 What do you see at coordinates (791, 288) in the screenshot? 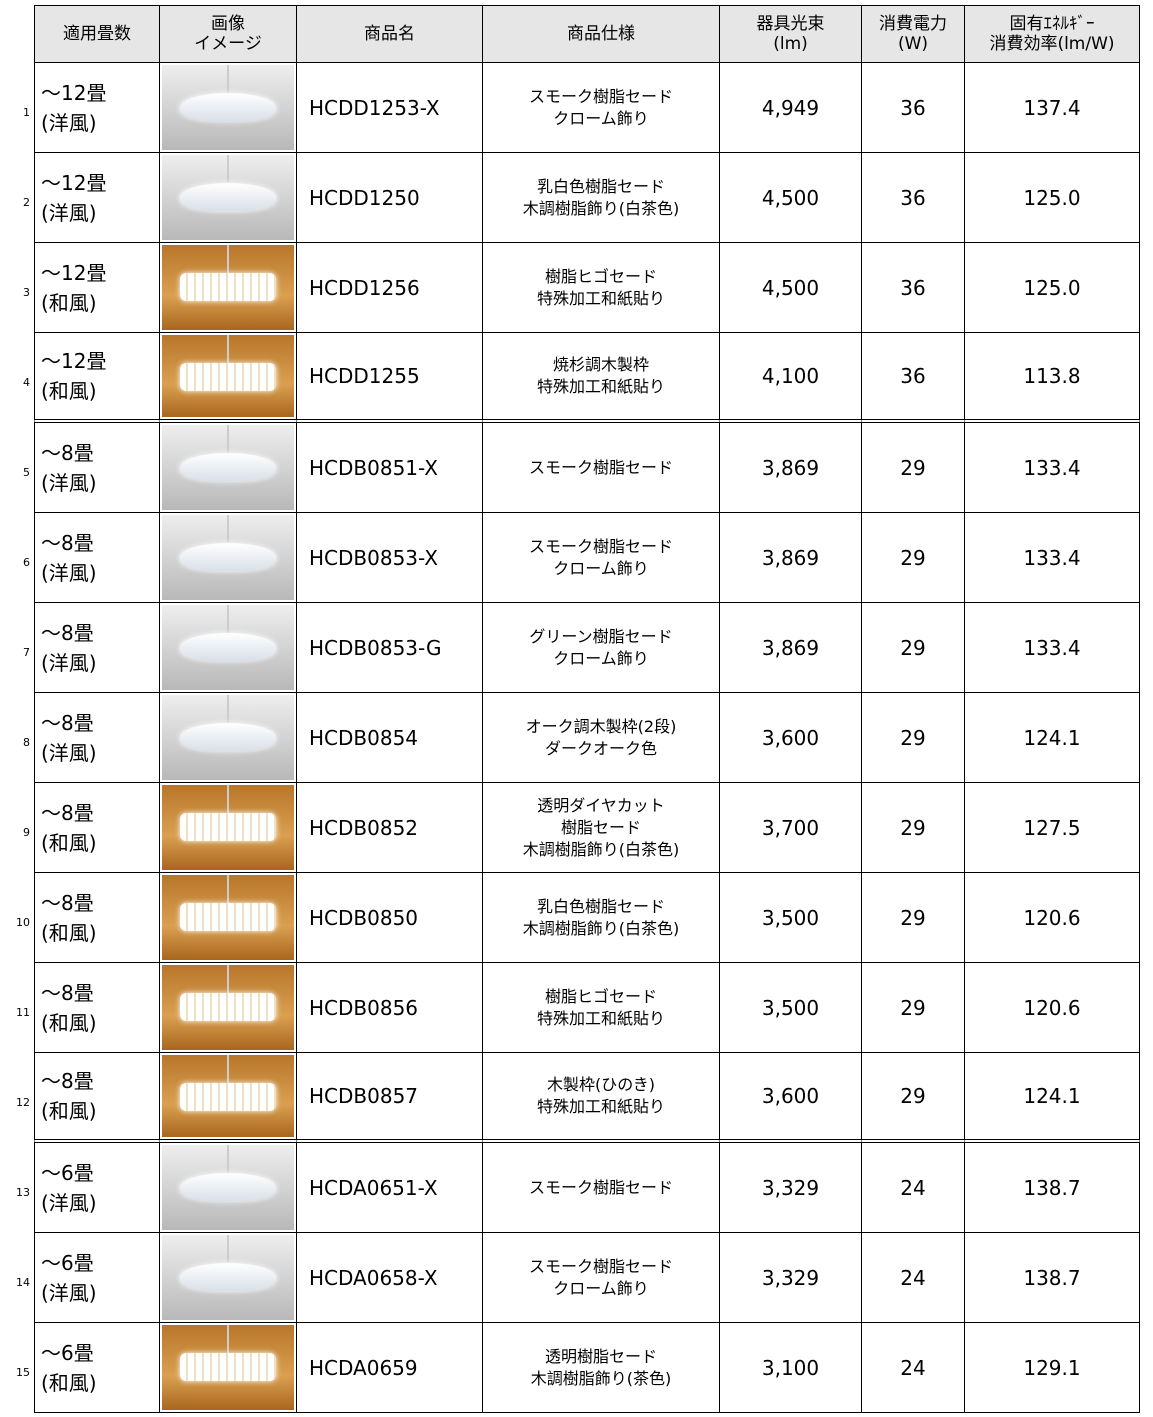
I see `lumen-cell: 4,500` at bounding box center [791, 288].